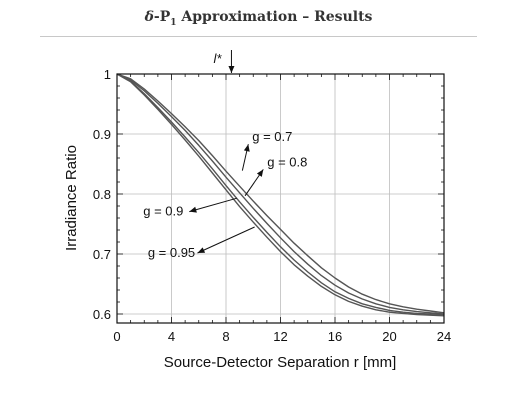  What do you see at coordinates (71, 198) in the screenshot?
I see `y-axis-label: Irradiance Ratio` at bounding box center [71, 198].